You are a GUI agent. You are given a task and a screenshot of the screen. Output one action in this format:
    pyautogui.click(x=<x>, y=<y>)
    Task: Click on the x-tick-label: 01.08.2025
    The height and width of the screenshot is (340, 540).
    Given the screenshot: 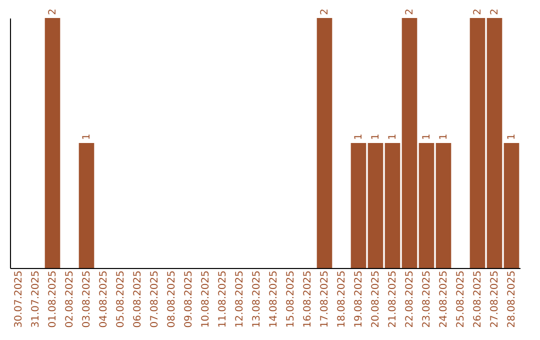 What is the action you would take?
    pyautogui.click(x=53, y=299)
    